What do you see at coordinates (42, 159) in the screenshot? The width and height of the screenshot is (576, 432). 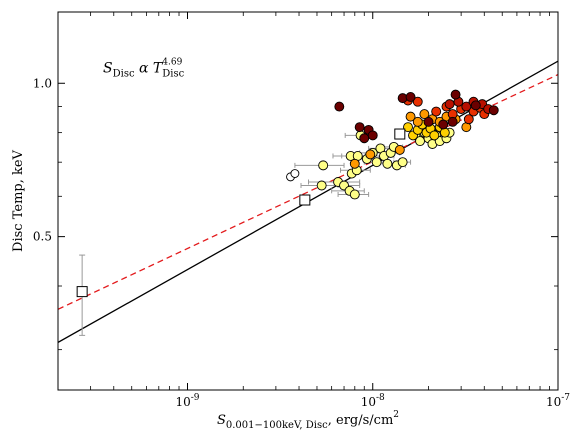 I see `y-tick-labels: 0.5 1.0` at bounding box center [42, 159].